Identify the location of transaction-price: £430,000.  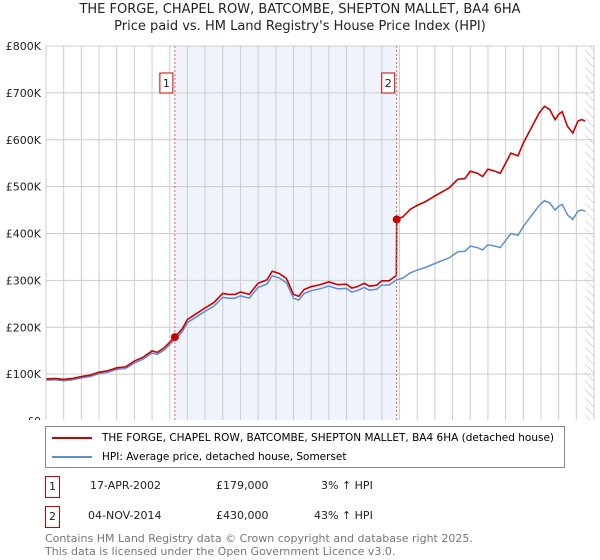
(242, 515).